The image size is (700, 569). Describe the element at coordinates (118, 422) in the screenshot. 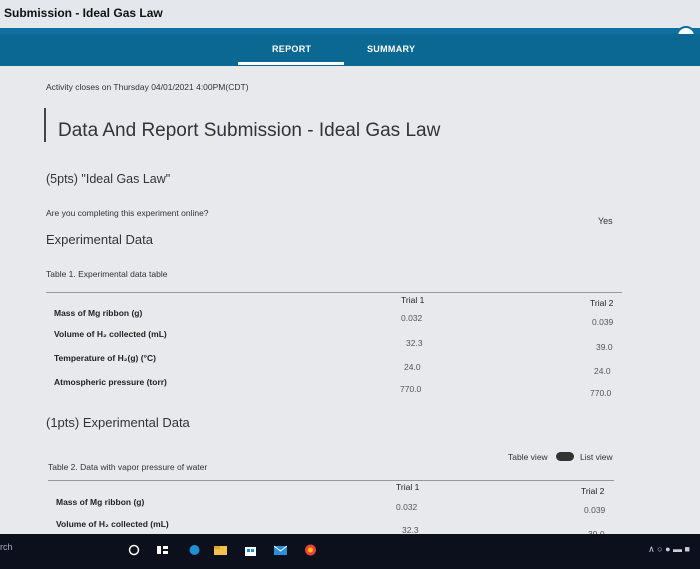

I see `experimental-data-points-heading: (1pts) Experimental Data` at that location.